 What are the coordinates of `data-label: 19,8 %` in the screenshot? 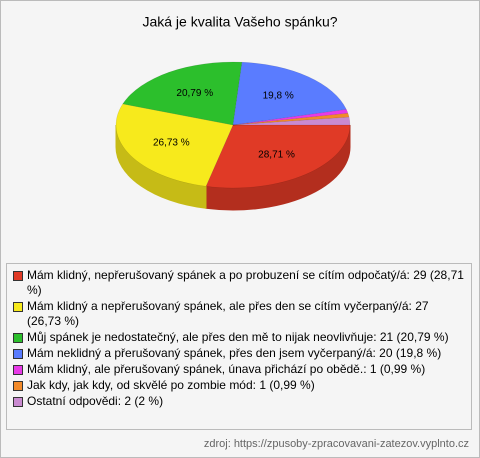 It's located at (278, 96).